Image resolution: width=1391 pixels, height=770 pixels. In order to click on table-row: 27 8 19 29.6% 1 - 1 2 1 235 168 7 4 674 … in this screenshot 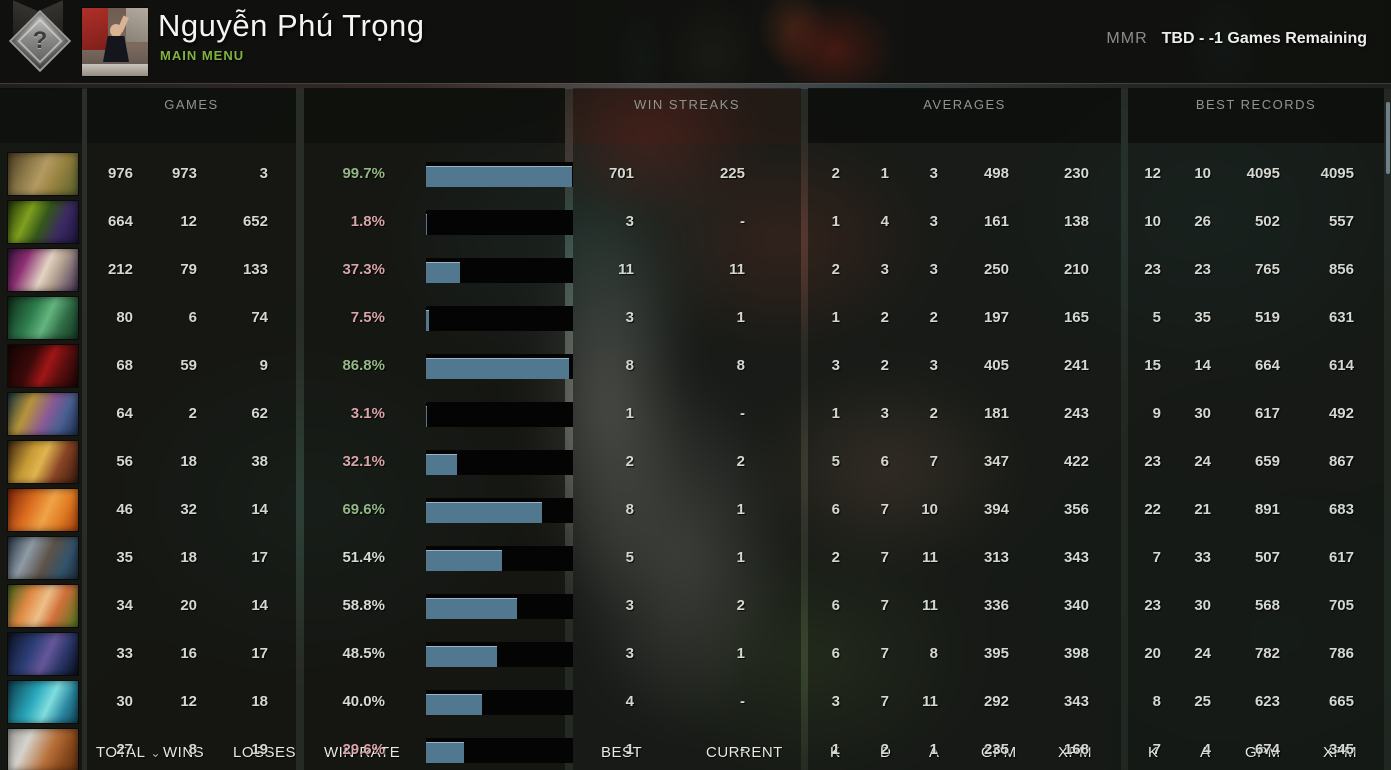, I will do `click(695, 748)`.